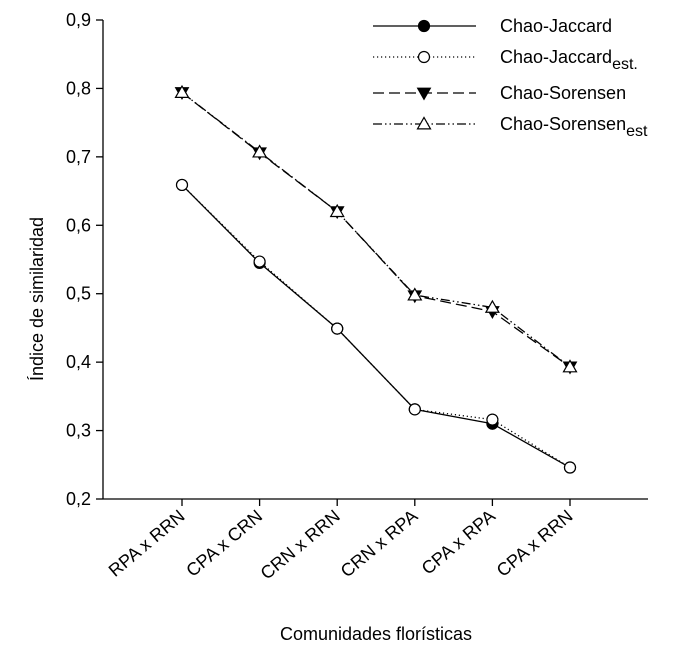 This screenshot has height=648, width=690. I want to click on legend-label: Chao-Jaccard, so click(556, 26).